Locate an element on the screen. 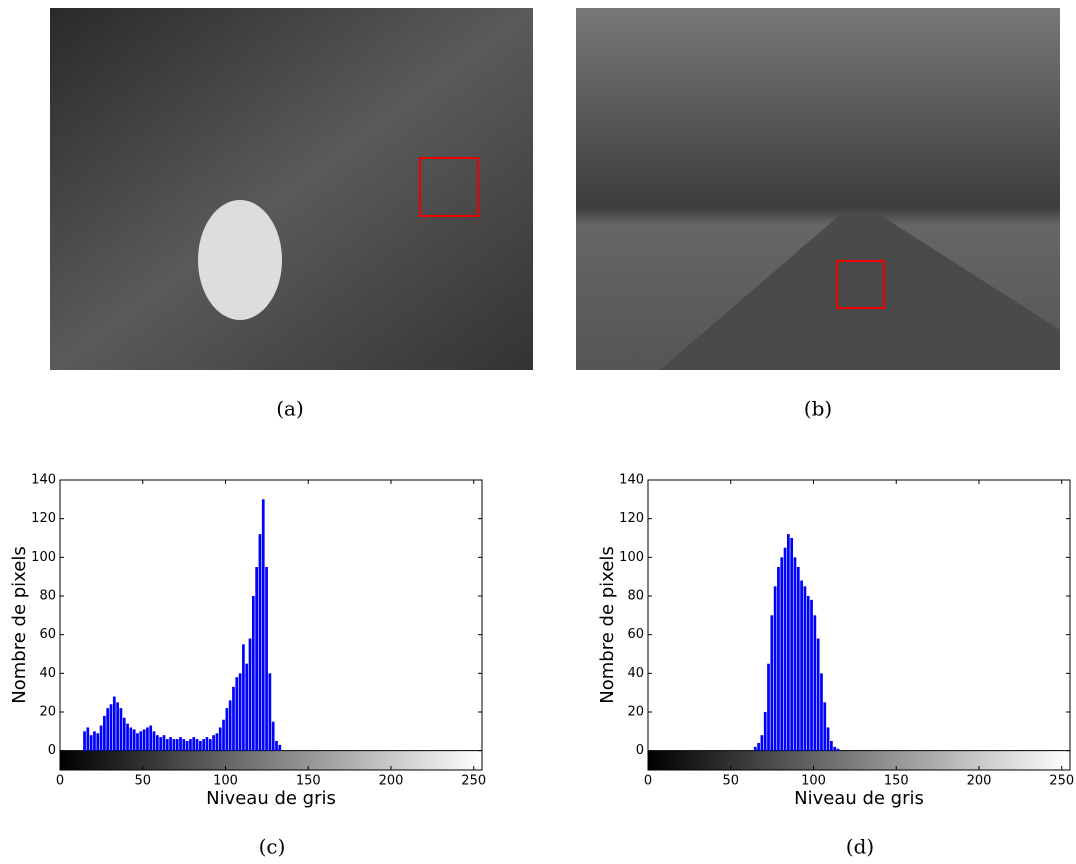  x-tick-label: 50 is located at coordinates (730, 781).